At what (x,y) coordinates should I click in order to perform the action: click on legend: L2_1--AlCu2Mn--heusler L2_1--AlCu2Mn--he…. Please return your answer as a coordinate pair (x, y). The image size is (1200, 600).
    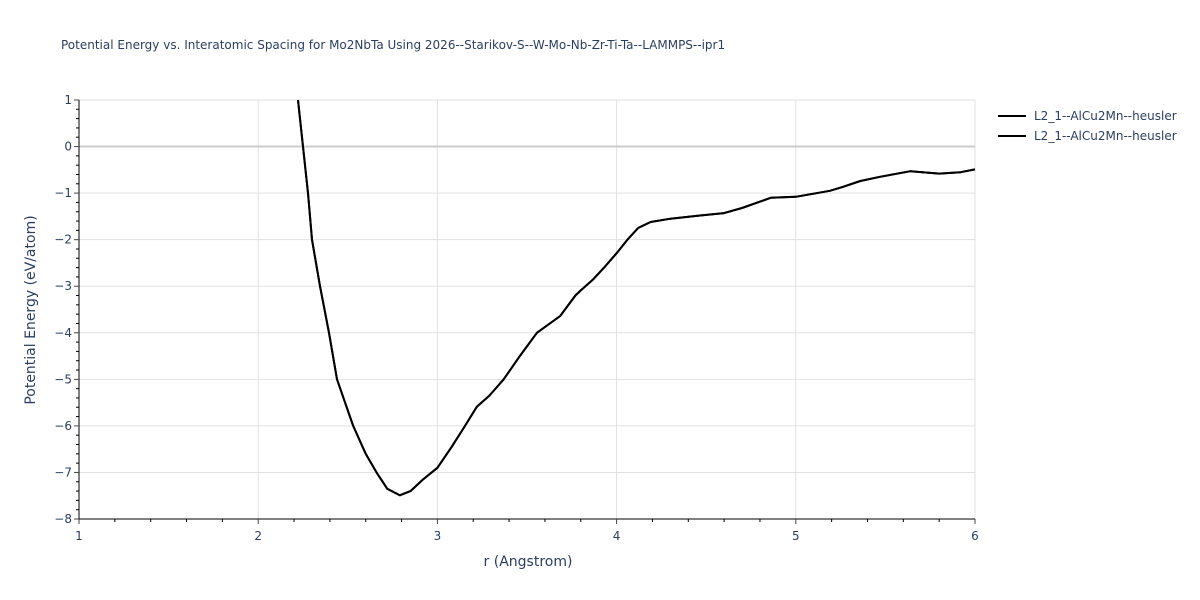
    Looking at the image, I should click on (1087, 126).